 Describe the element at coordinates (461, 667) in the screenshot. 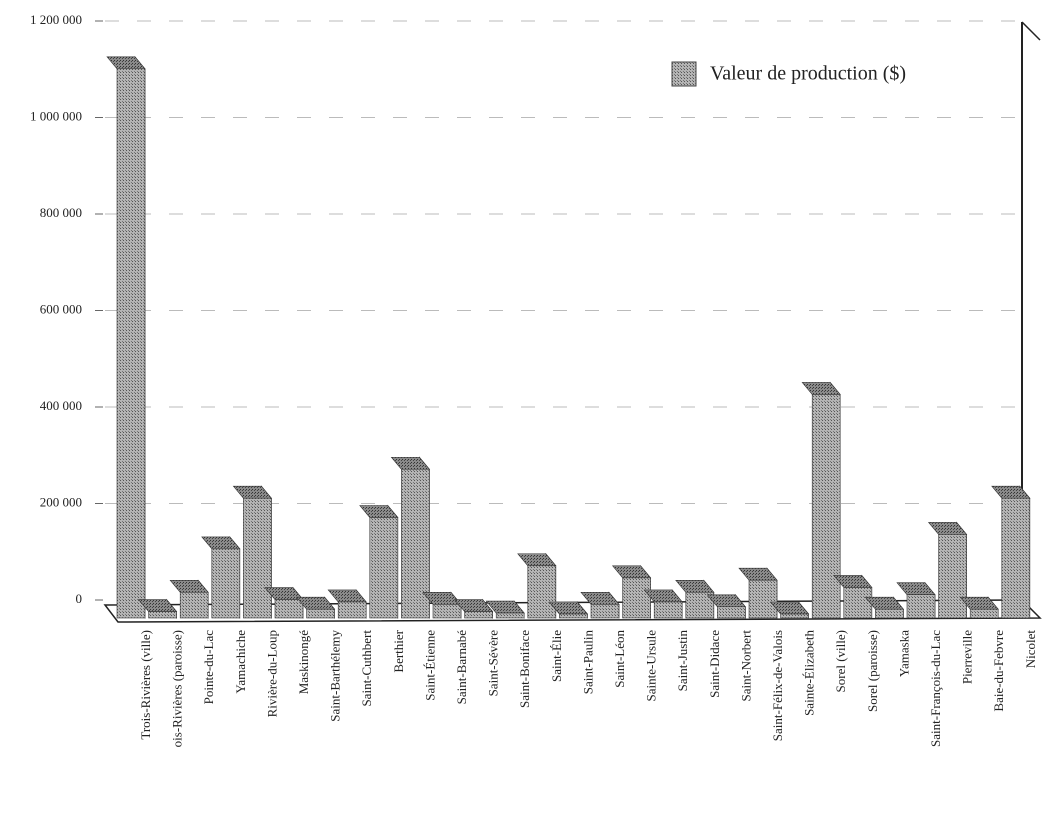

I see `x-tick-label: Saint-Barnabé` at that location.